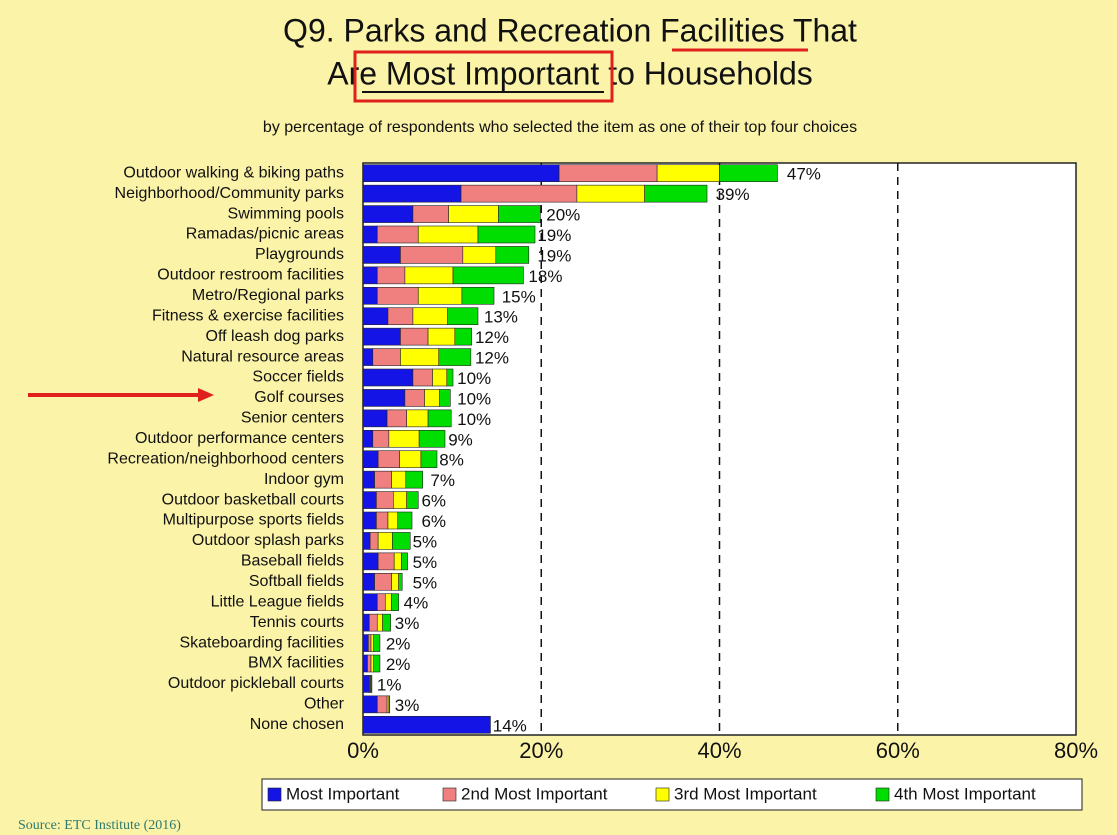 The image size is (1117, 835). Describe the element at coordinates (297, 622) in the screenshot. I see `y-tick-label: Tennis courts` at that location.